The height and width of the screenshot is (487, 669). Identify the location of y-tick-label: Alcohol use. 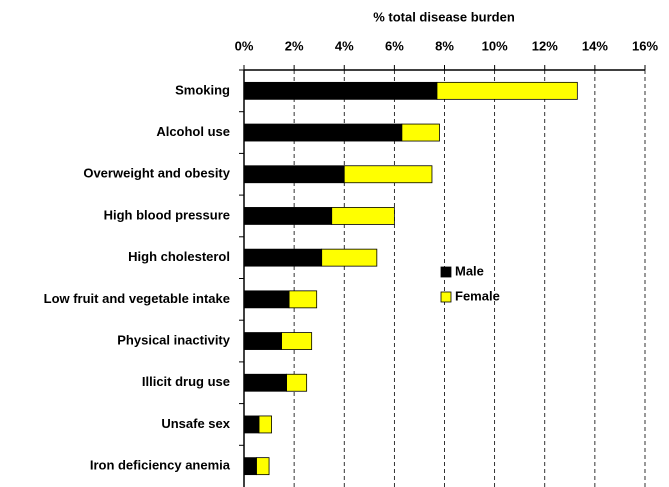
(193, 131).